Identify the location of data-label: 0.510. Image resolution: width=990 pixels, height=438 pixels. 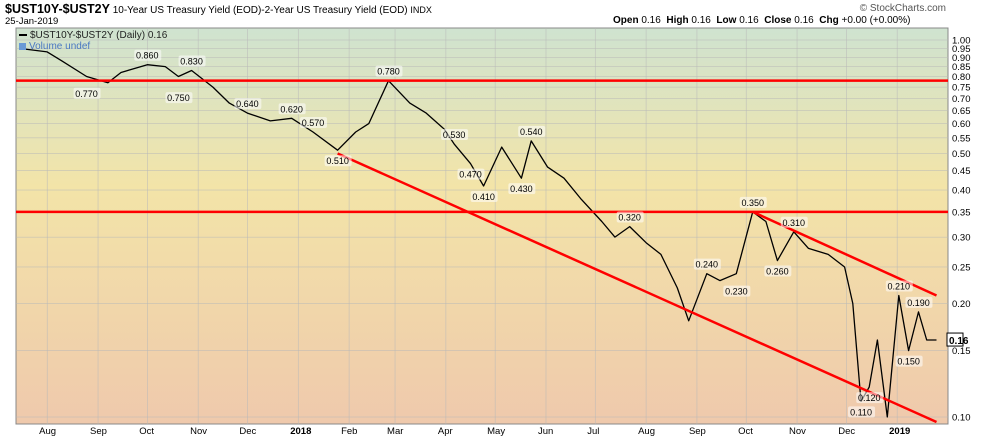
(338, 161).